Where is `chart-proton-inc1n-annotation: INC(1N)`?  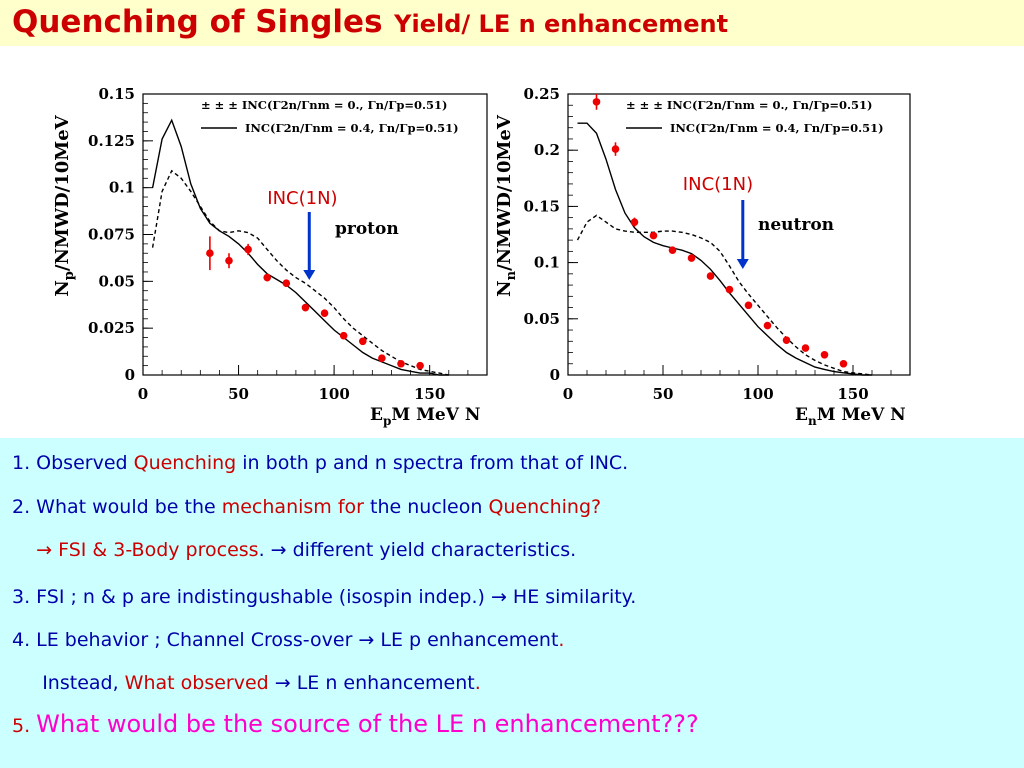 chart-proton-inc1n-annotation: INC(1N) is located at coordinates (302, 198).